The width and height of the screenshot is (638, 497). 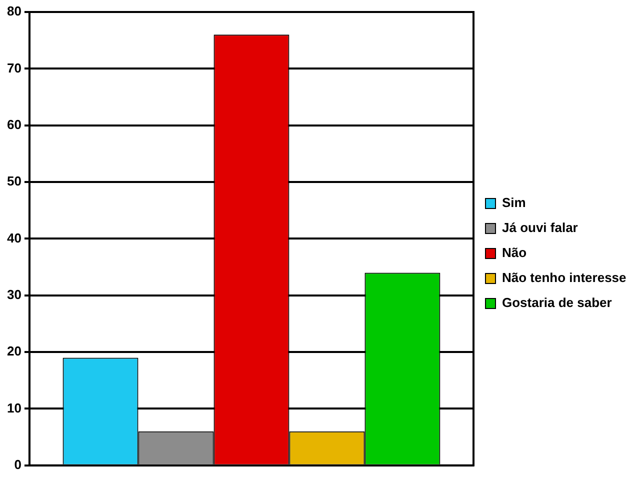 I want to click on legend-label: Já ouvi falar, so click(x=540, y=228).